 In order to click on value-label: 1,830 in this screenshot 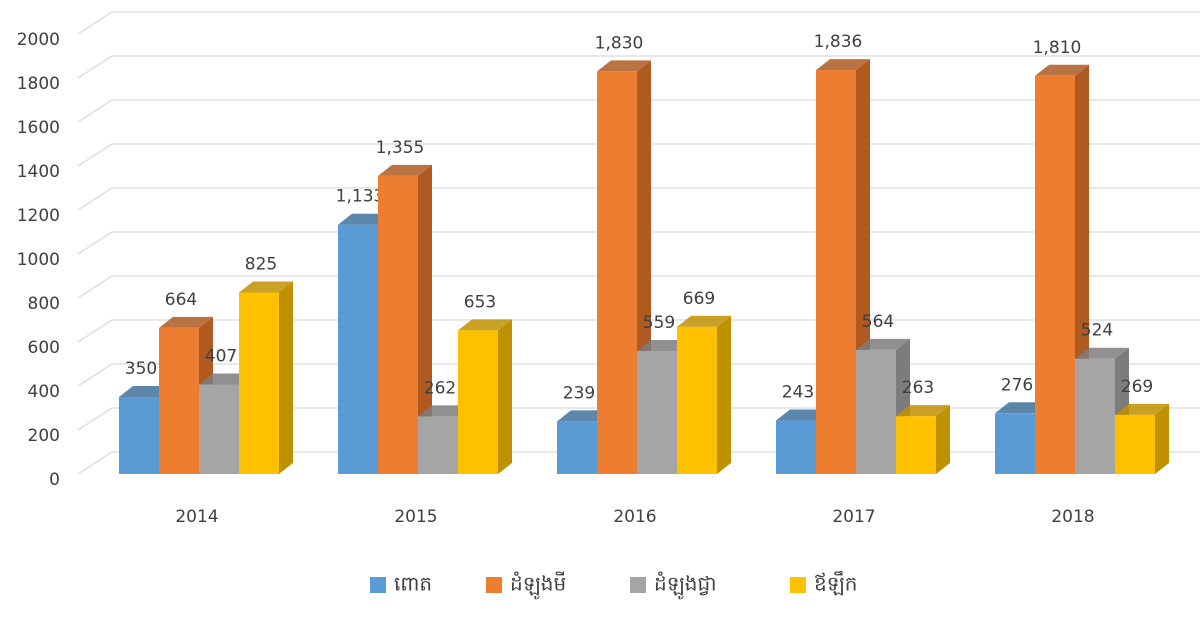, I will do `click(619, 43)`.